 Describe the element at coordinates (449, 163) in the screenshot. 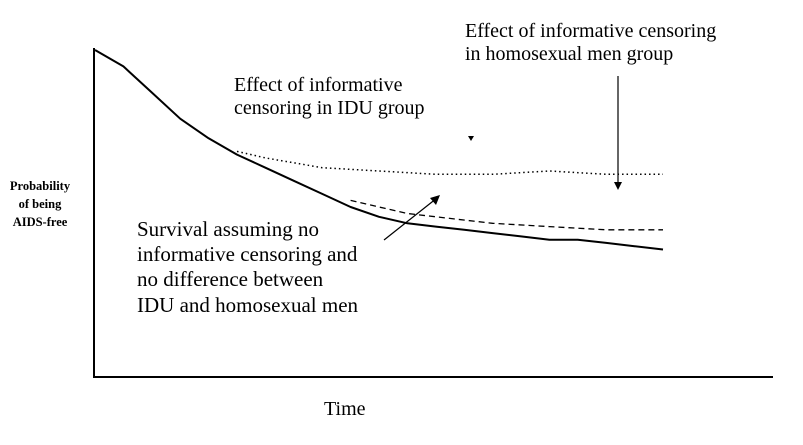

I see `curve-dotted` at that location.